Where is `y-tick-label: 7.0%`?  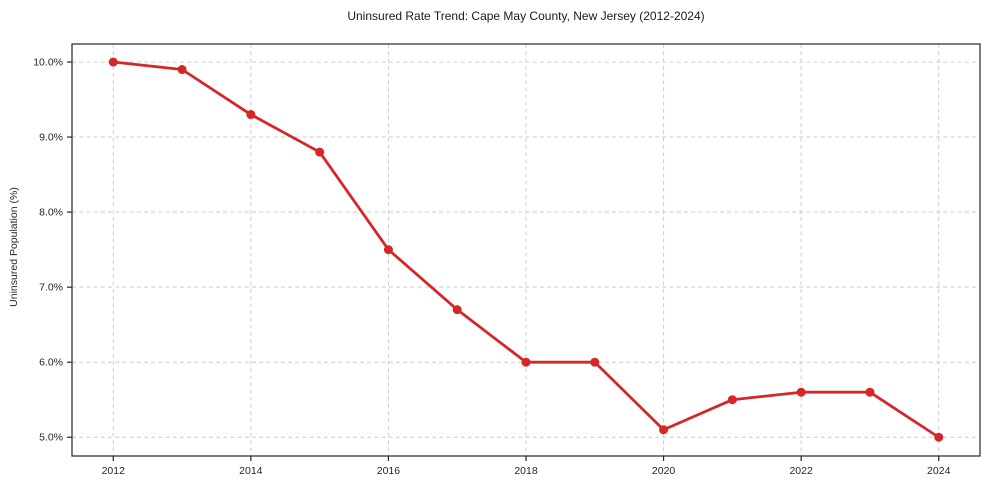 y-tick-label: 7.0% is located at coordinates (51, 288).